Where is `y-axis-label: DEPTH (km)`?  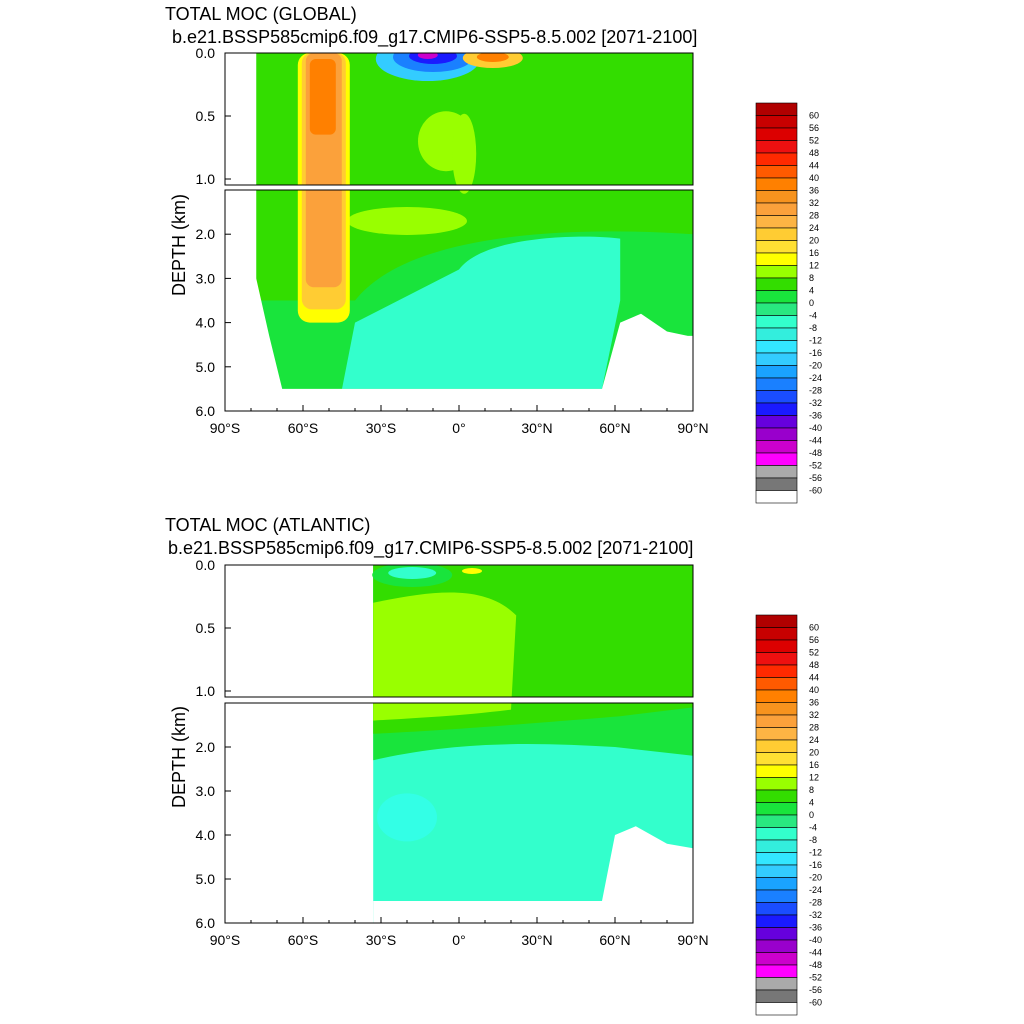
y-axis-label: DEPTH (km) is located at coordinates (179, 245).